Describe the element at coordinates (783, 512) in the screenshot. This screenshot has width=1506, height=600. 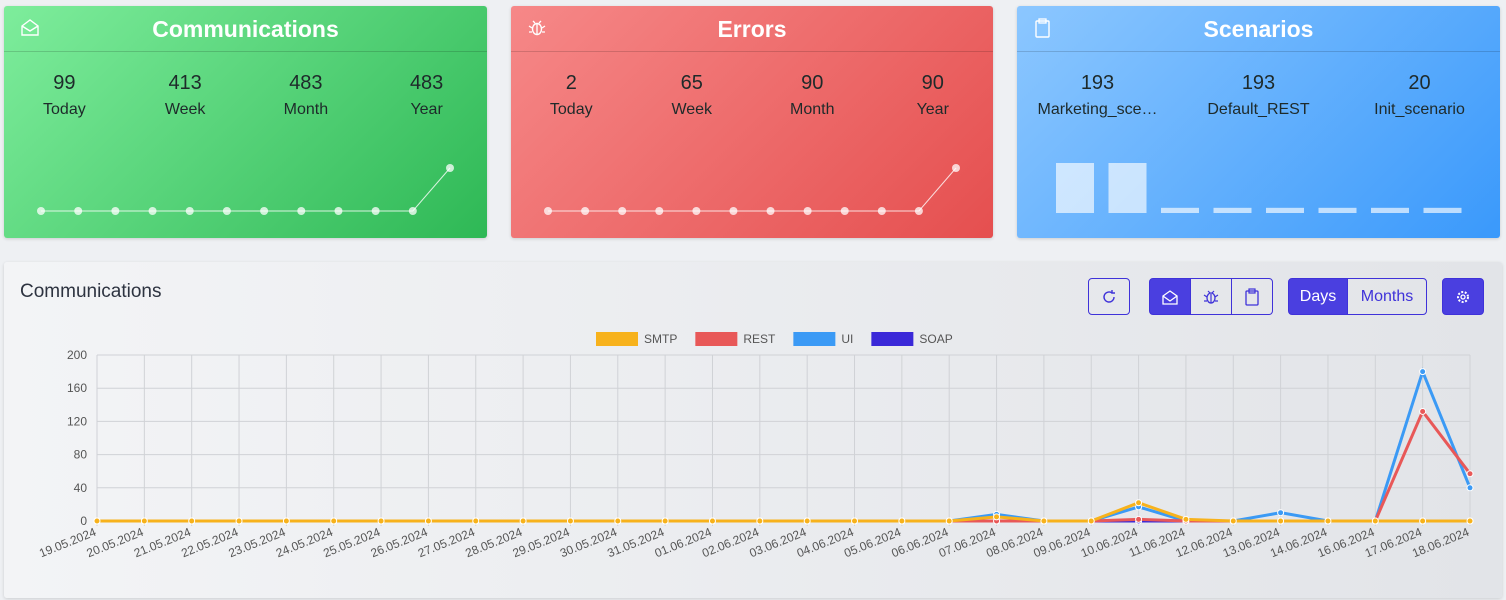
I see `series-line` at that location.